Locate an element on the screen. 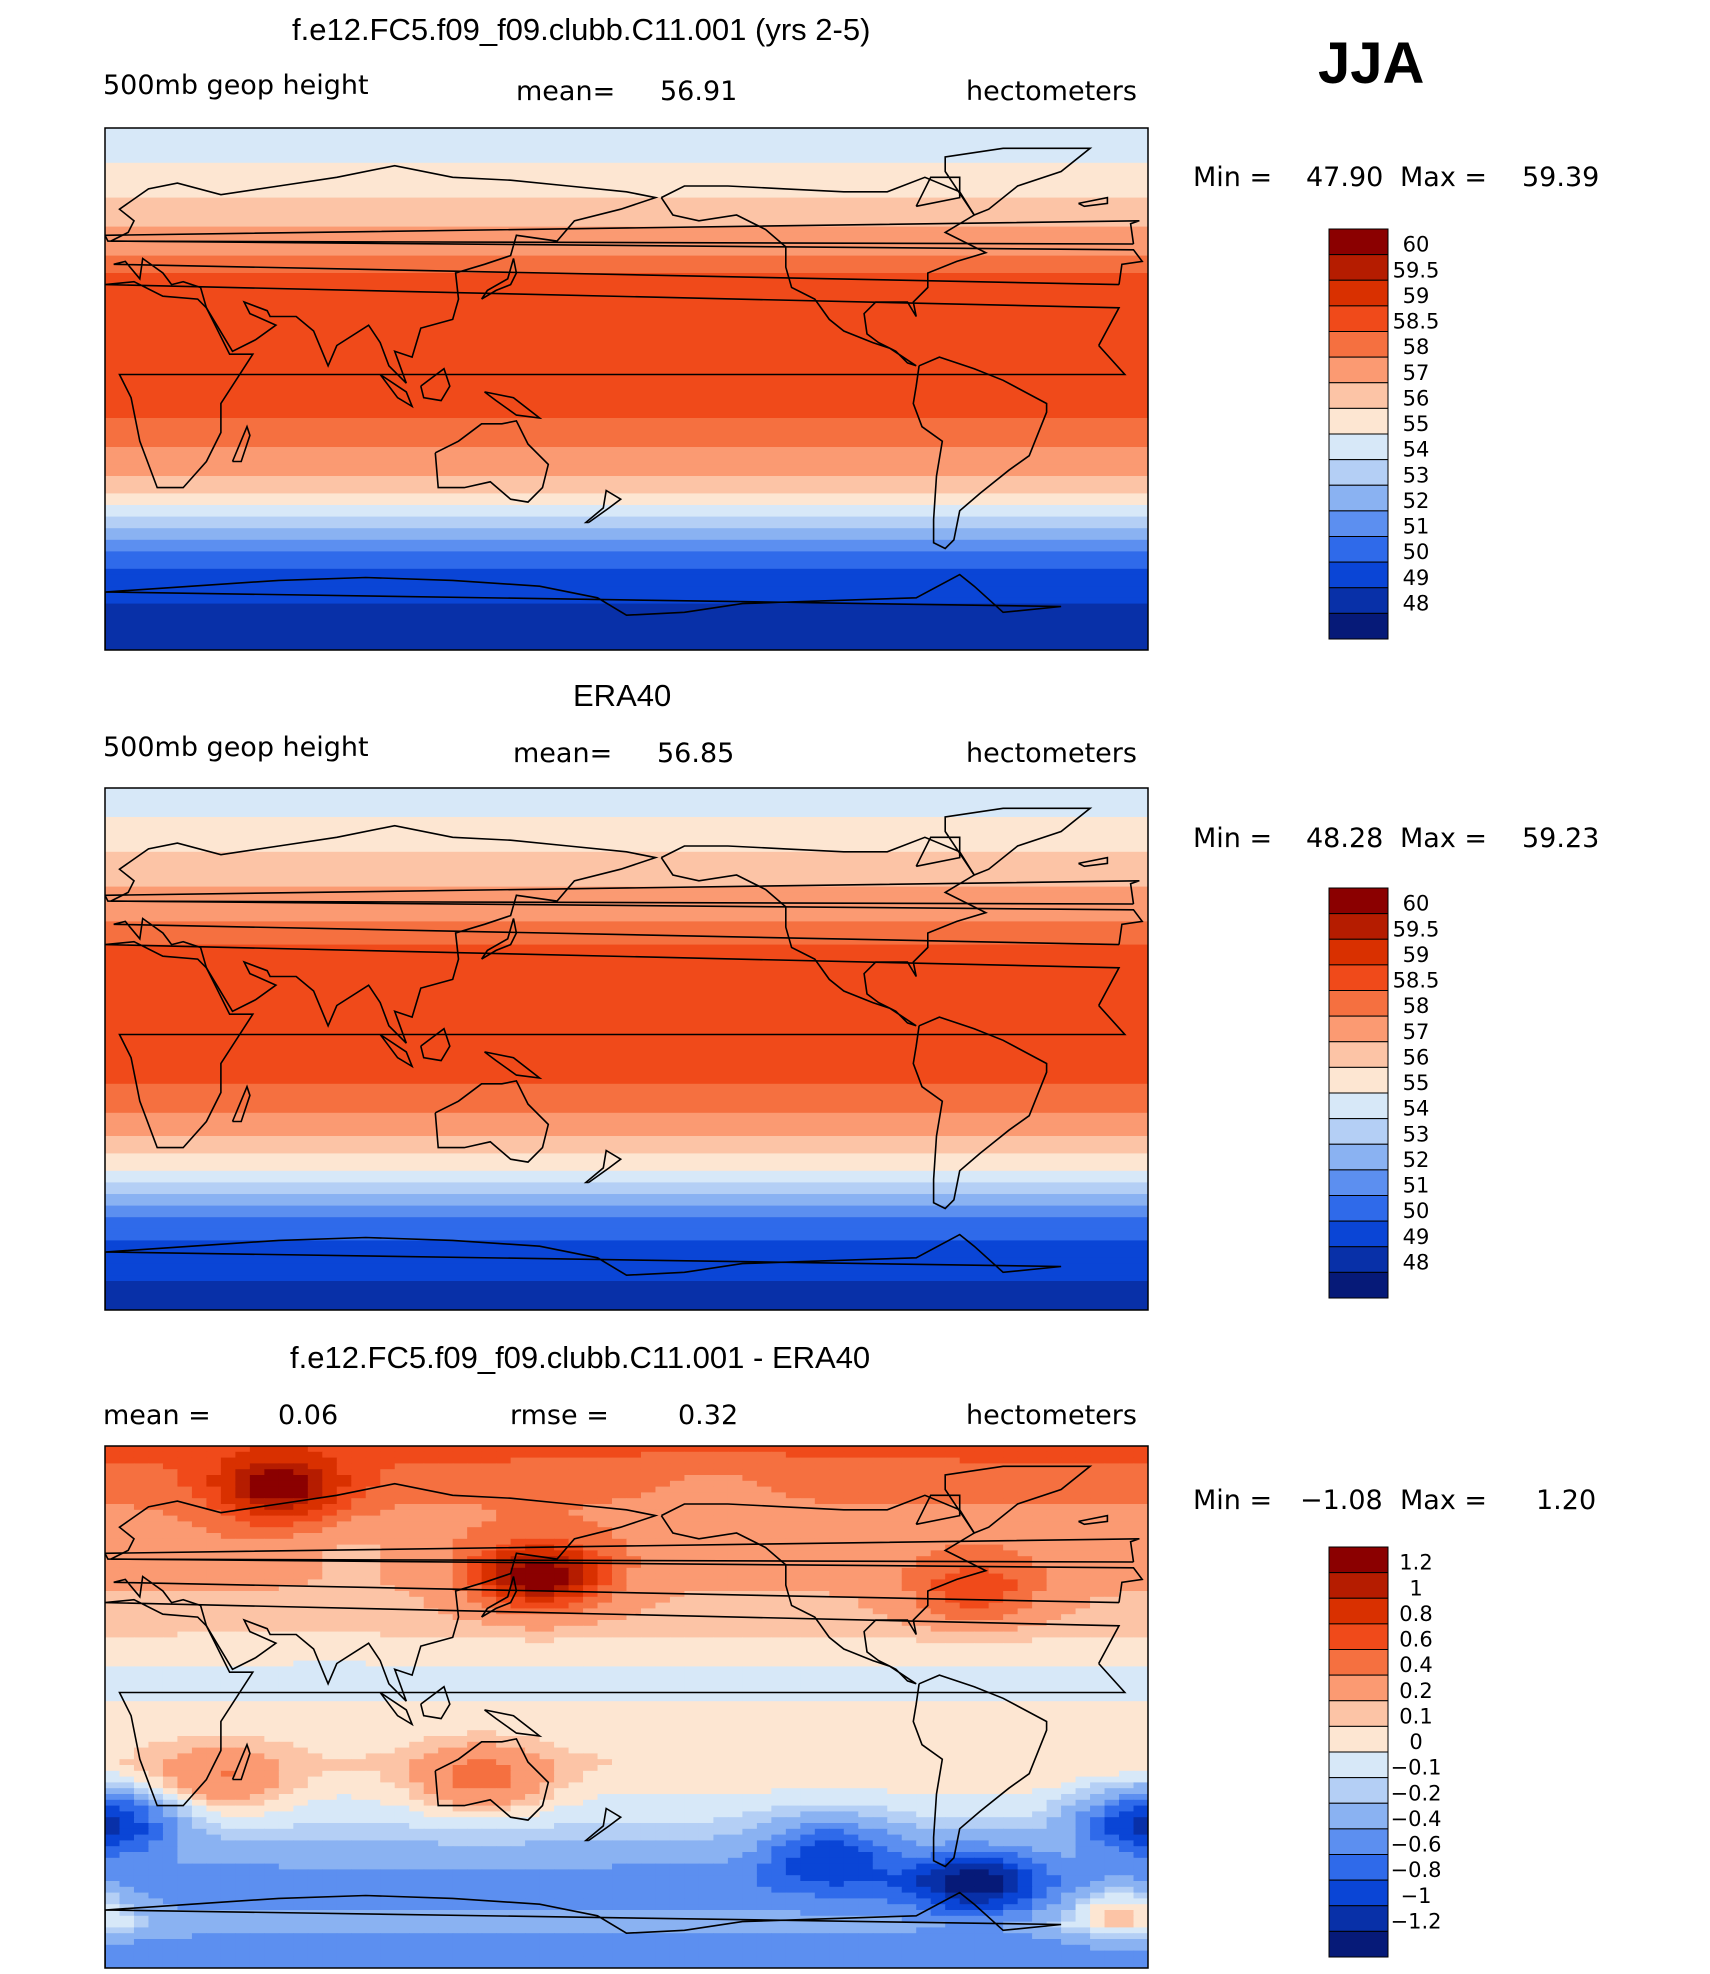 The width and height of the screenshot is (1710, 1974). colorbar-swatch is located at coordinates (1358, 1285).